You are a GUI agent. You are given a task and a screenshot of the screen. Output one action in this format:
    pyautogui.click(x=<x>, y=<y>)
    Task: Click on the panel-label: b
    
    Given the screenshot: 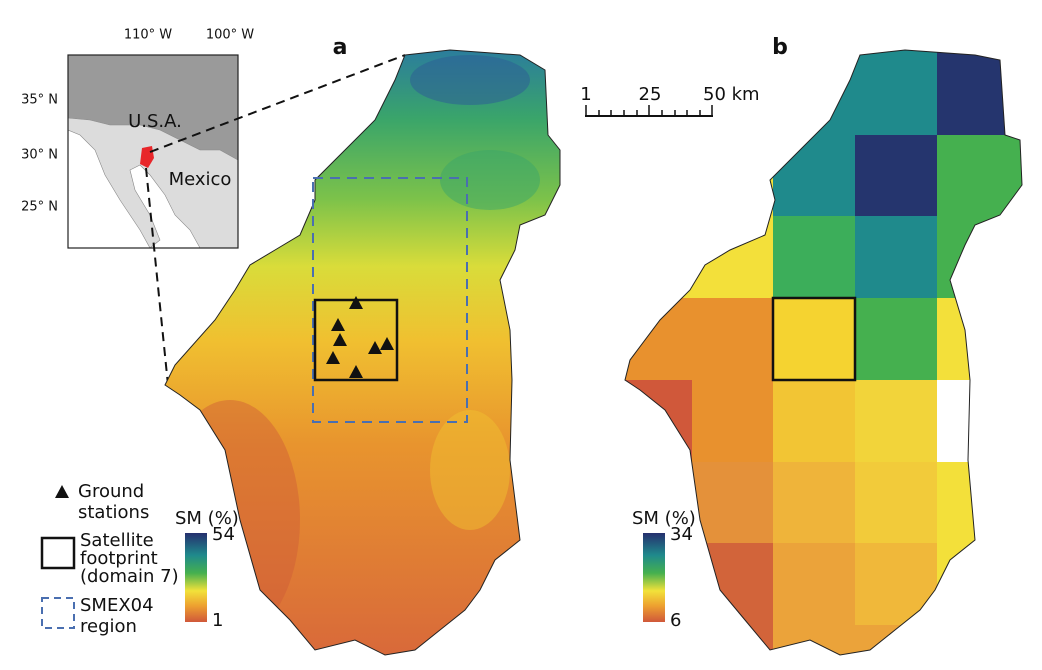 What is the action you would take?
    pyautogui.click(x=780, y=47)
    